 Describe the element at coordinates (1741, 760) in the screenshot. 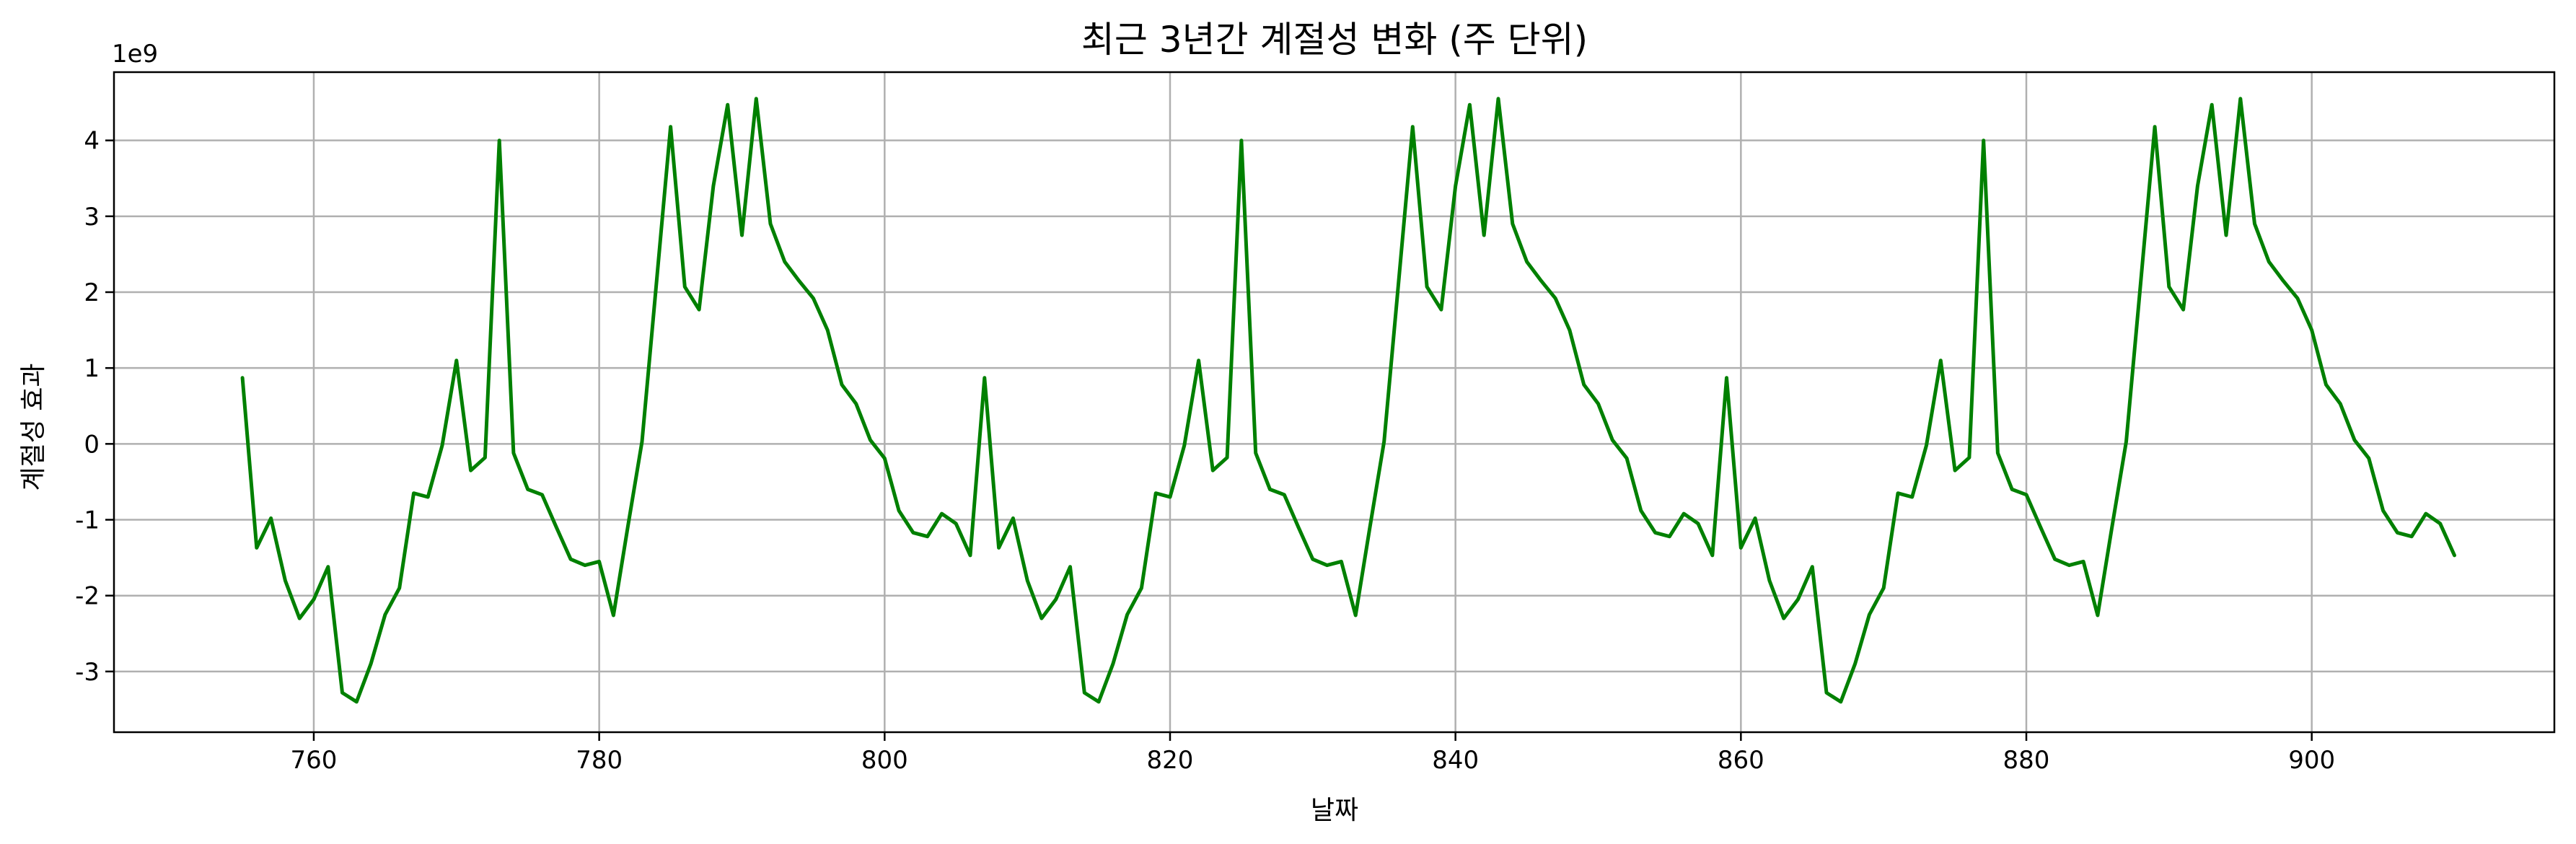

I see `x-tick-label: 860` at that location.